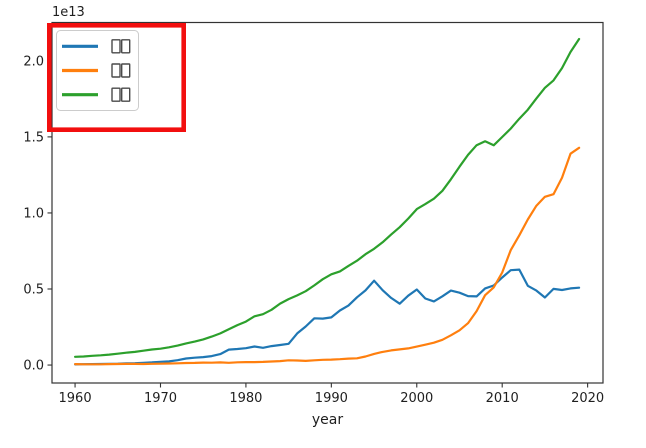  What do you see at coordinates (416, 398) in the screenshot?
I see `x-tick-label: 2000` at bounding box center [416, 398].